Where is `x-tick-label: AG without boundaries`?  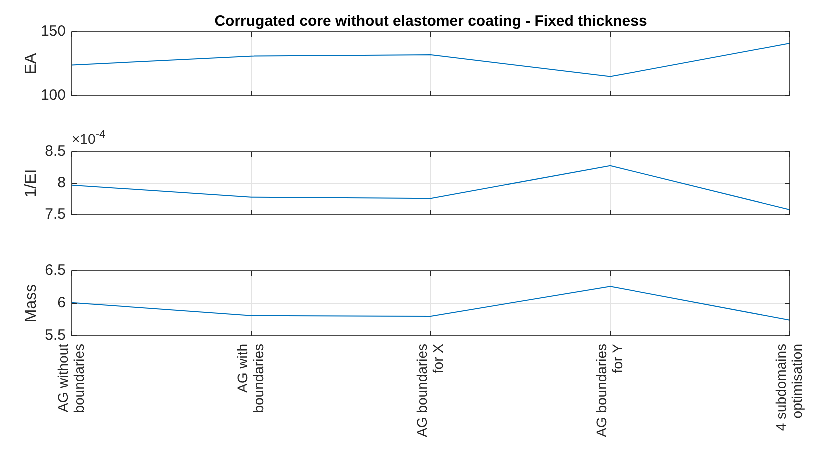
x-tick-label: AG without boundaries is located at coordinates (70, 379).